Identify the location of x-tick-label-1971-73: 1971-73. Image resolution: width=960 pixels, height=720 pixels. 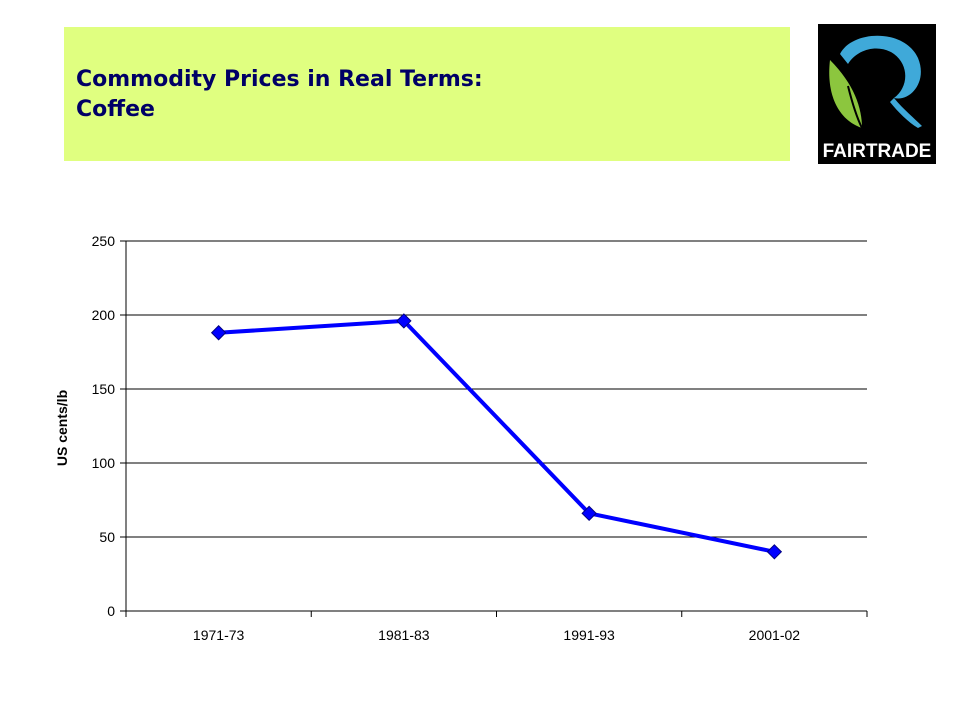
(219, 635).